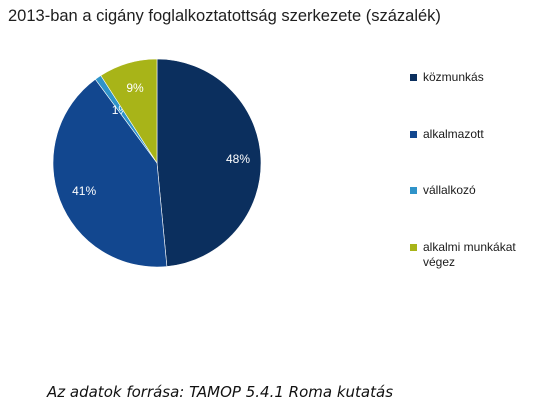 The image size is (535, 412). Describe the element at coordinates (110, 173) in the screenshot. I see `pie-slice-alkalmazott` at that location.